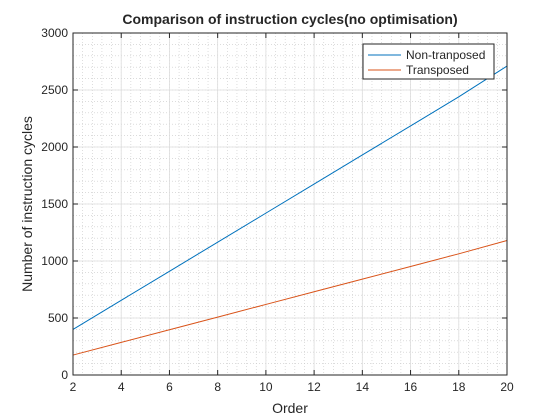  What do you see at coordinates (459, 387) in the screenshot?
I see `x-tick-label: 18` at bounding box center [459, 387].